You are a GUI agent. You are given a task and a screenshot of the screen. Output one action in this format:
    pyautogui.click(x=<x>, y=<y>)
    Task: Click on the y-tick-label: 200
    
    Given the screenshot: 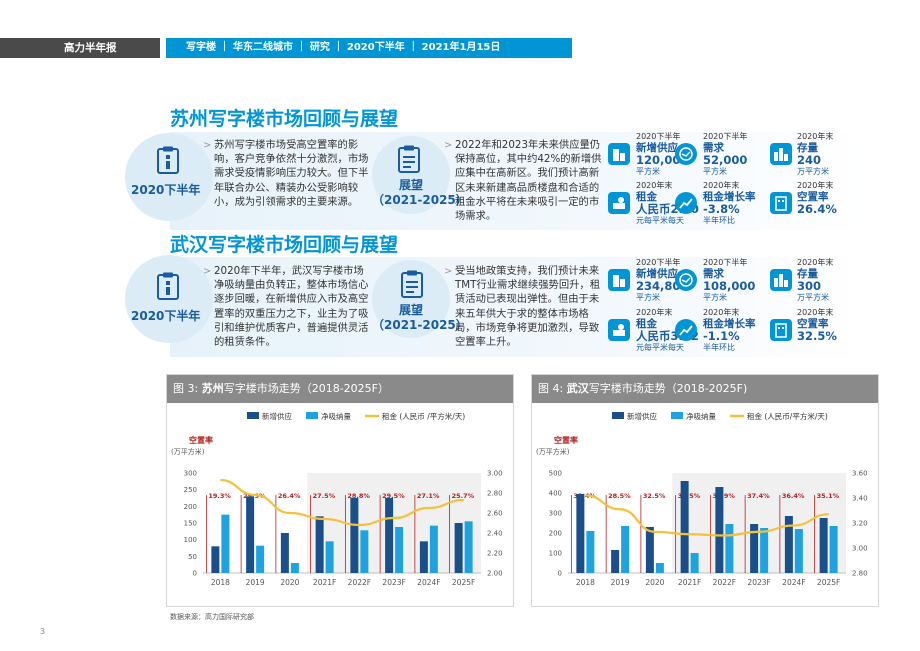 What is the action you would take?
    pyautogui.click(x=190, y=507)
    